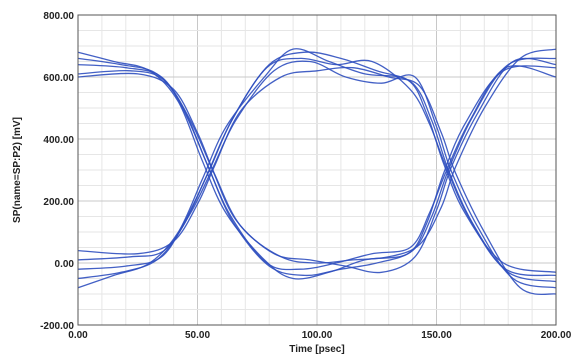 This screenshot has width=576, height=356. Describe the element at coordinates (436, 335) in the screenshot. I see `x-tick-label: 150.00` at that location.